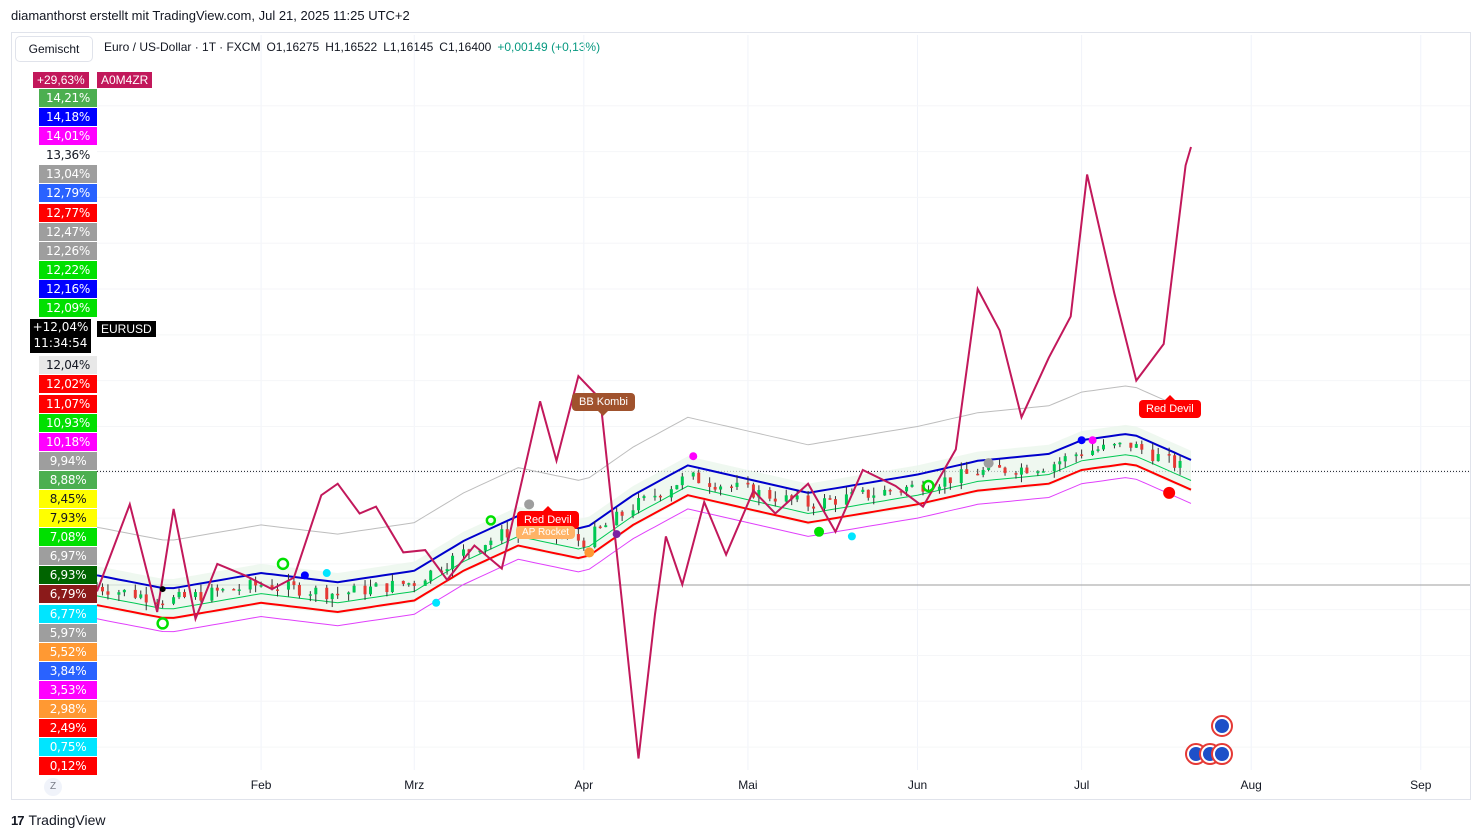 Image resolution: width=1482 pixels, height=840 pixels. What do you see at coordinates (603, 404) in the screenshot?
I see `bb-kombi-flag: BB Kombi` at bounding box center [603, 404].